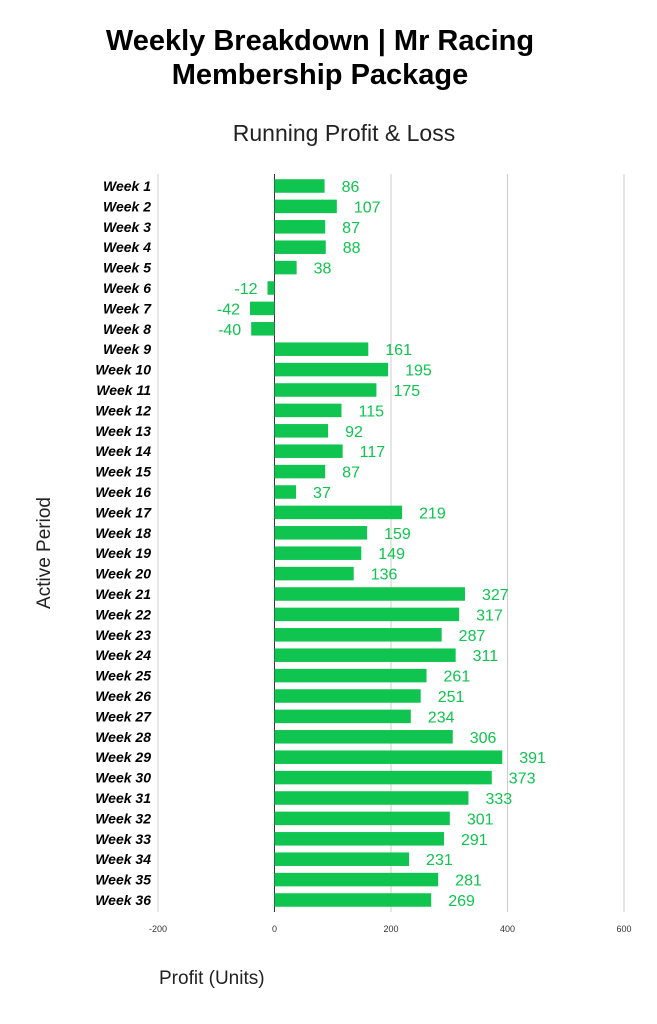 The height and width of the screenshot is (1024, 657). What do you see at coordinates (127, 247) in the screenshot?
I see `category-label: Week 4` at bounding box center [127, 247].